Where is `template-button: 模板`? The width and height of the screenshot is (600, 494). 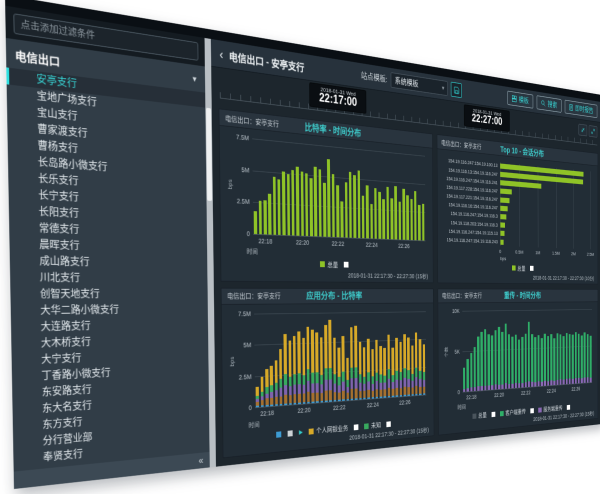 template-button: 模板 is located at coordinates (520, 99).